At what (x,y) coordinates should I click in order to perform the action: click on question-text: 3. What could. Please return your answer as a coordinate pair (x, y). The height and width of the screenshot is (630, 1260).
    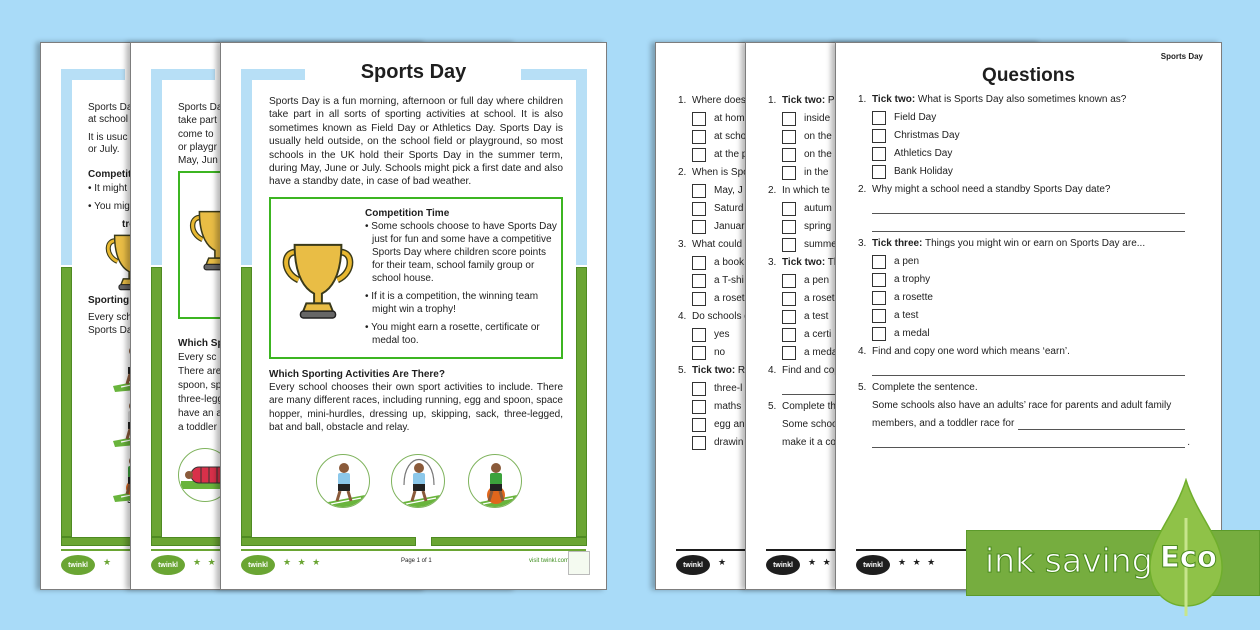
    Looking at the image, I should click on (850, 245).